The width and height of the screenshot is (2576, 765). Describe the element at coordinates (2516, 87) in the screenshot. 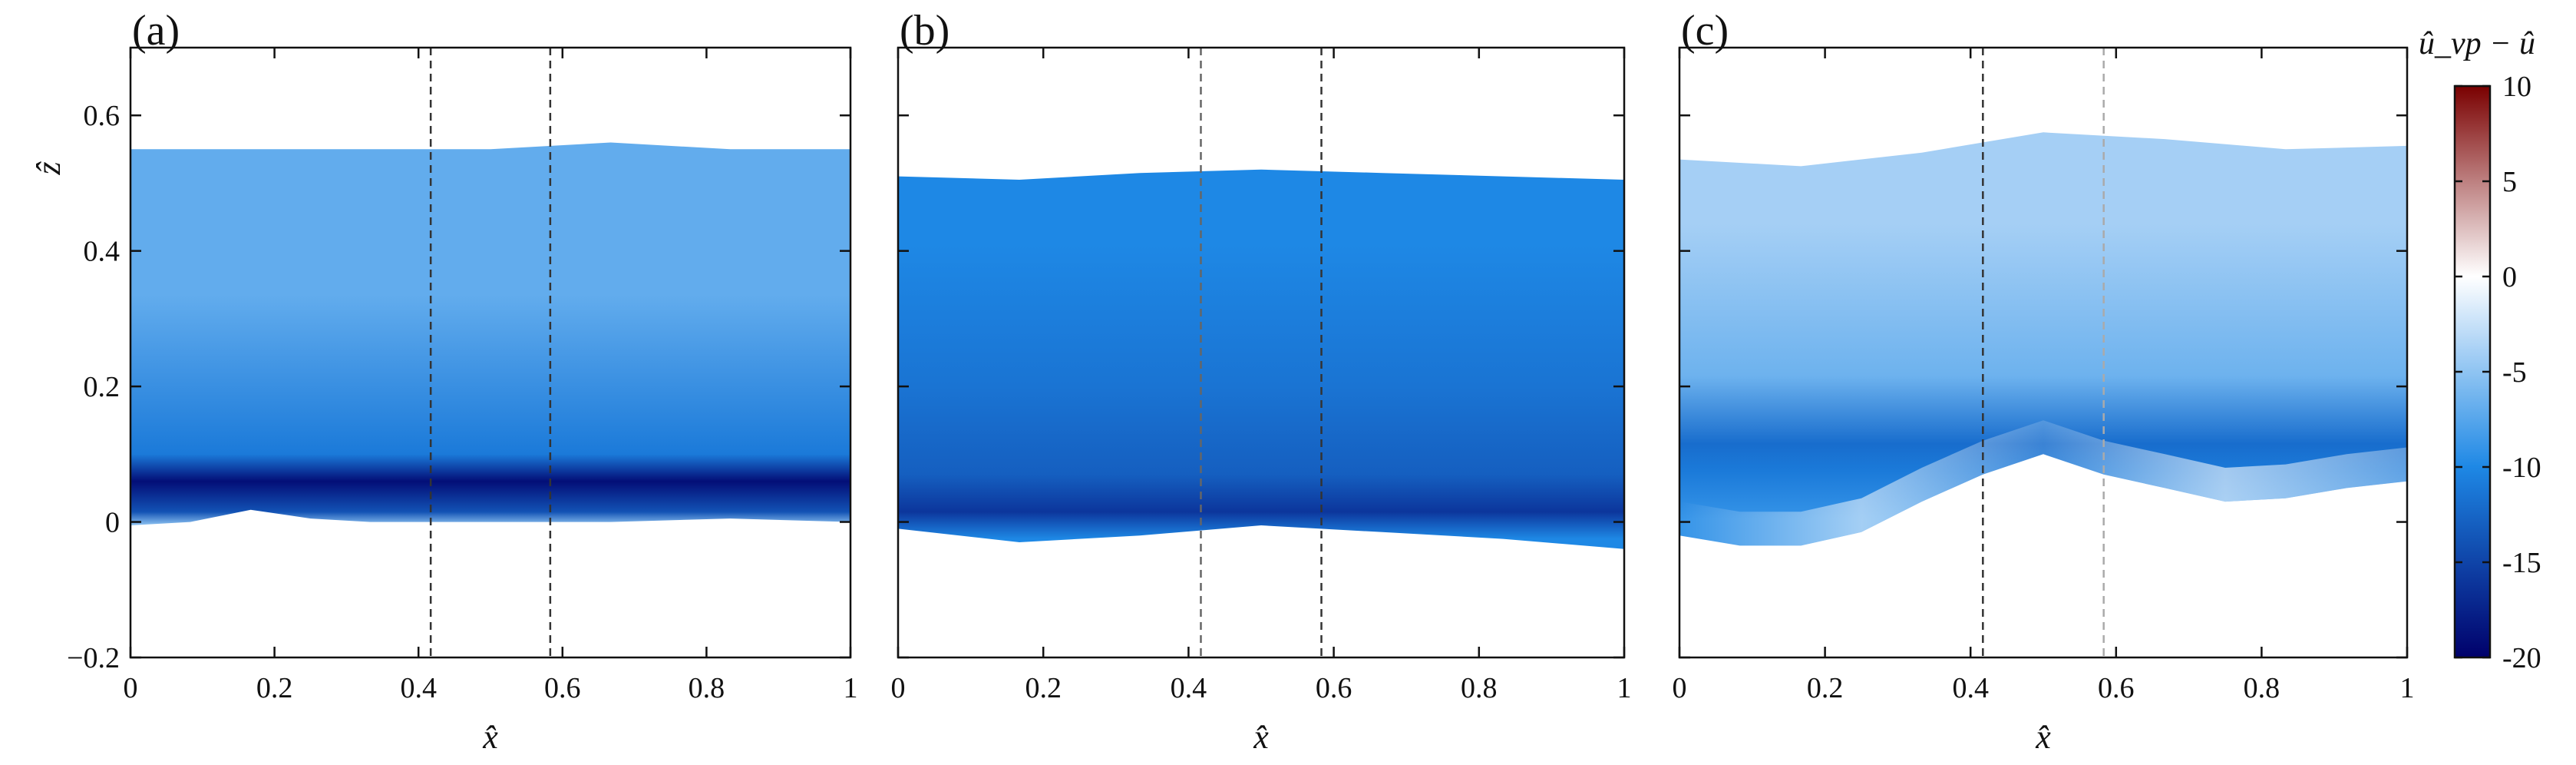

I see `colorbar-tick-label: 10` at that location.